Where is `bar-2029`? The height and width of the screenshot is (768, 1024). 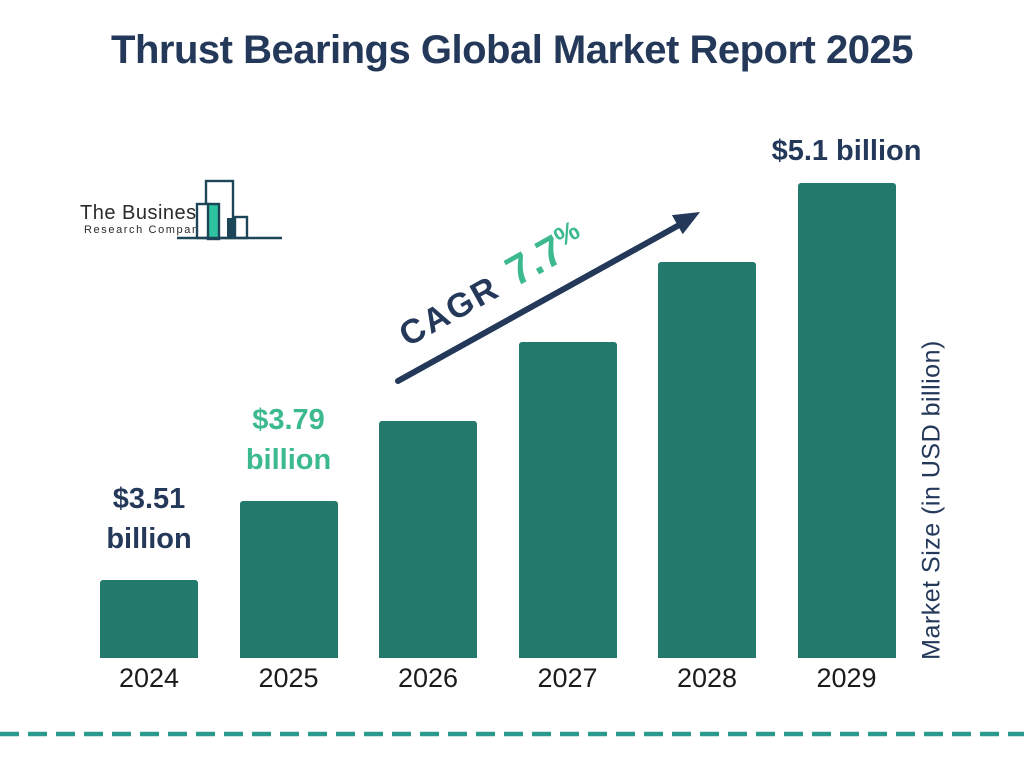 bar-2029 is located at coordinates (846, 420).